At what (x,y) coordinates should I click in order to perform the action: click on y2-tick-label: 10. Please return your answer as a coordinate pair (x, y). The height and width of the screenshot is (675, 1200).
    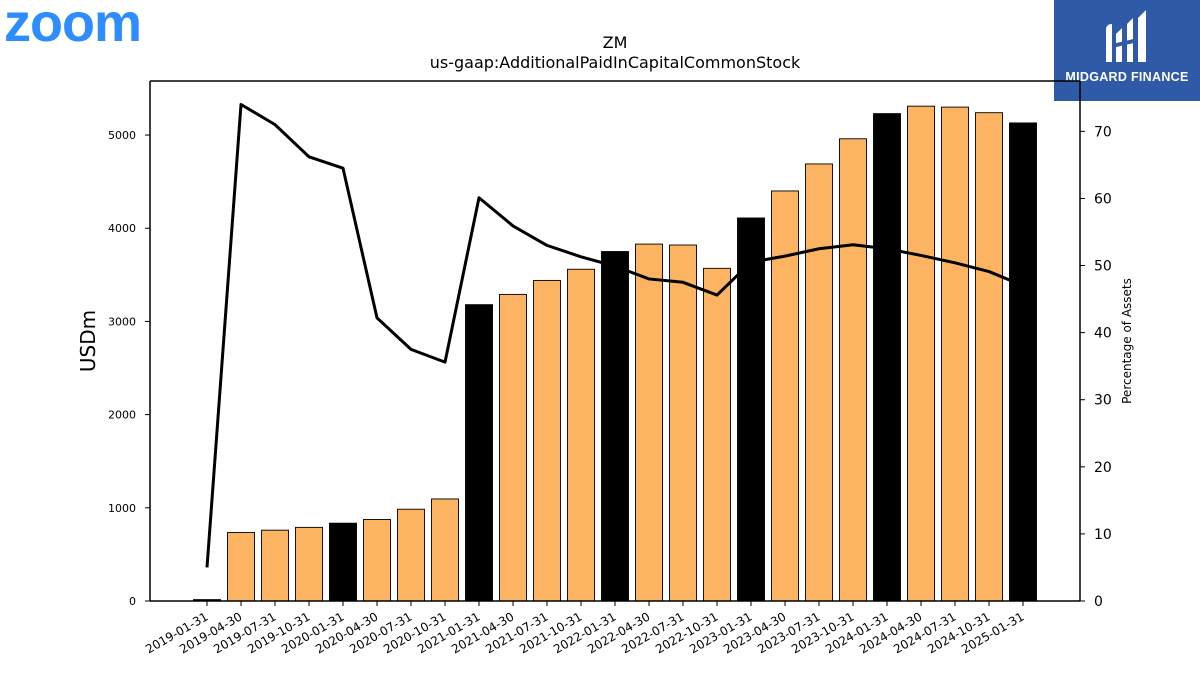
    Looking at the image, I should click on (1103, 535).